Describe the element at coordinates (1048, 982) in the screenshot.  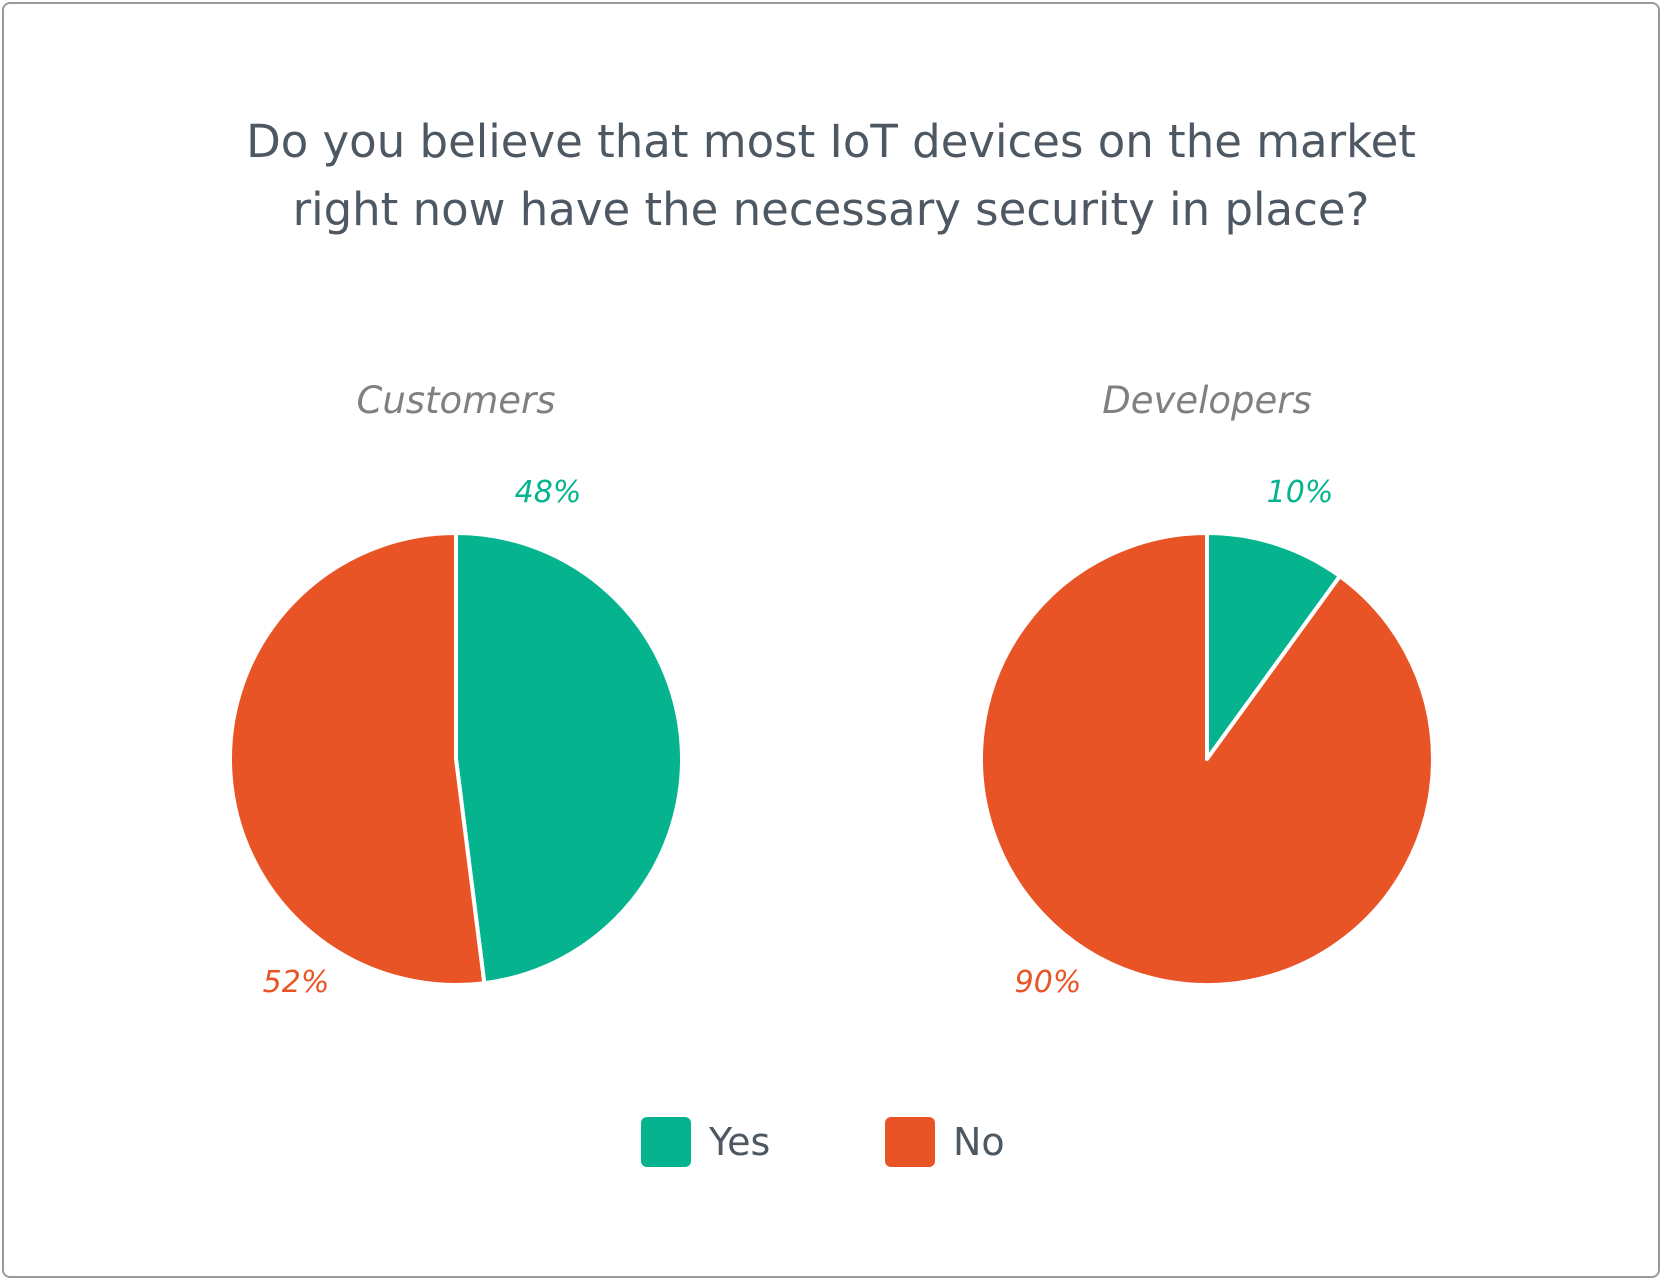
I see `pie-label-no: 90%` at that location.